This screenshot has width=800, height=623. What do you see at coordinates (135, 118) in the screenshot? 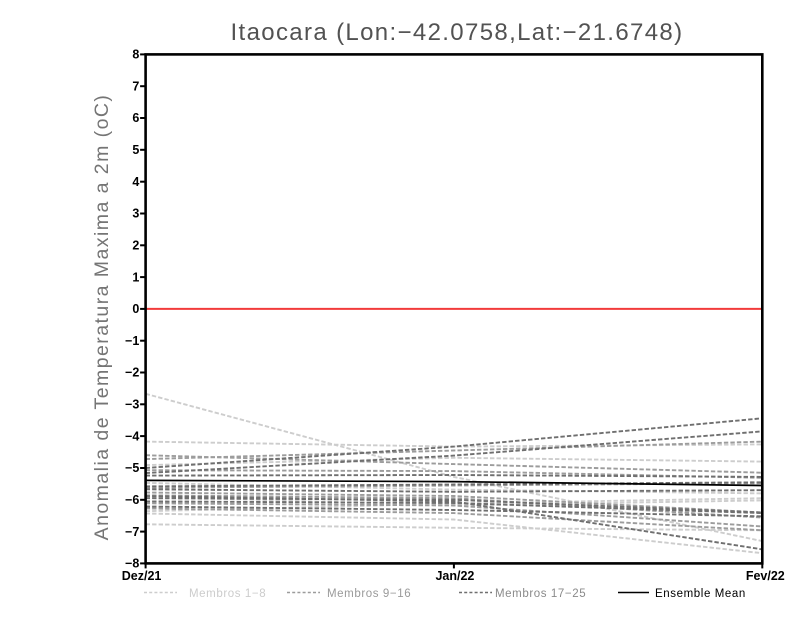
I see `svg-text: 6` at bounding box center [135, 118].